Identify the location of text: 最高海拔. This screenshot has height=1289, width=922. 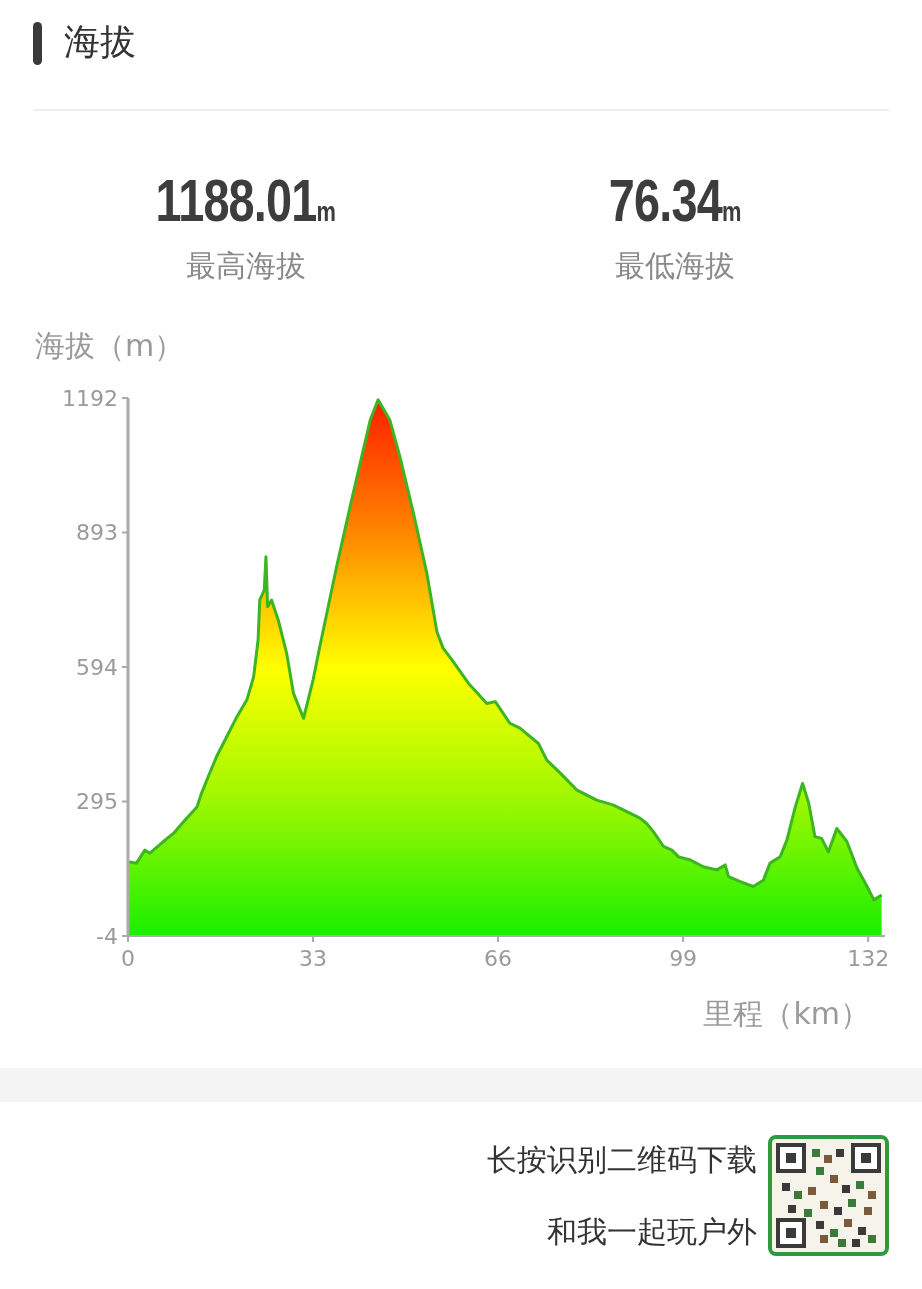
(246, 266).